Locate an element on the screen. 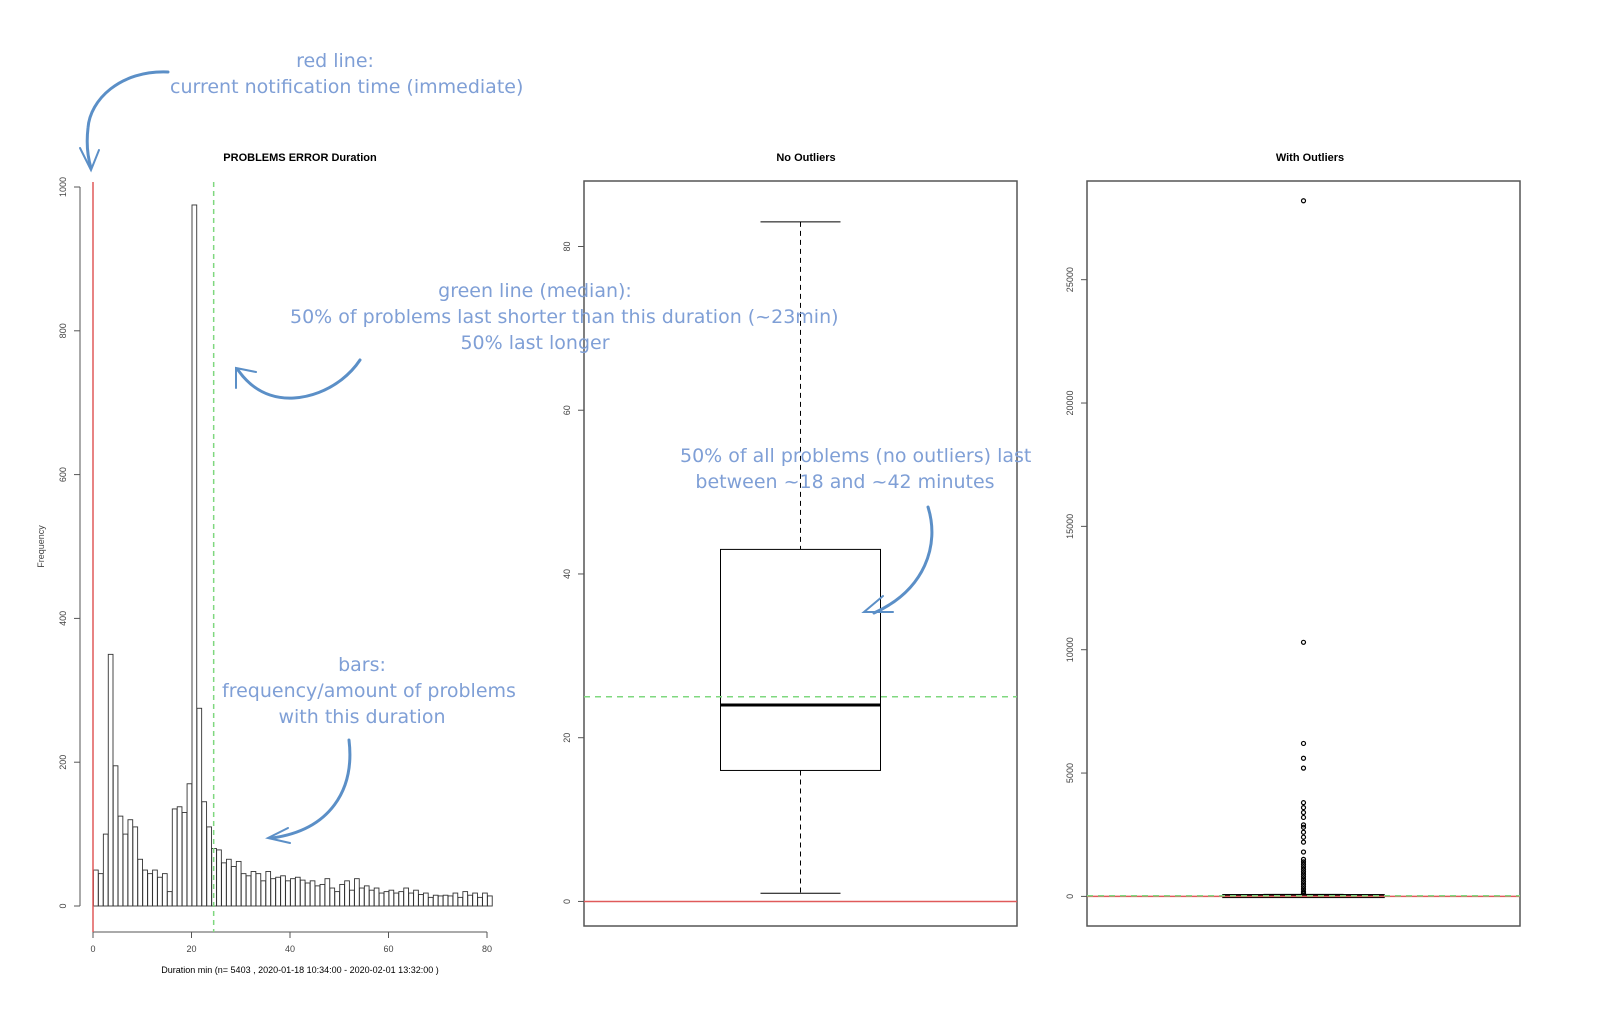 The height and width of the screenshot is (1020, 1600). y-tick-label: 5000 is located at coordinates (1070, 773).